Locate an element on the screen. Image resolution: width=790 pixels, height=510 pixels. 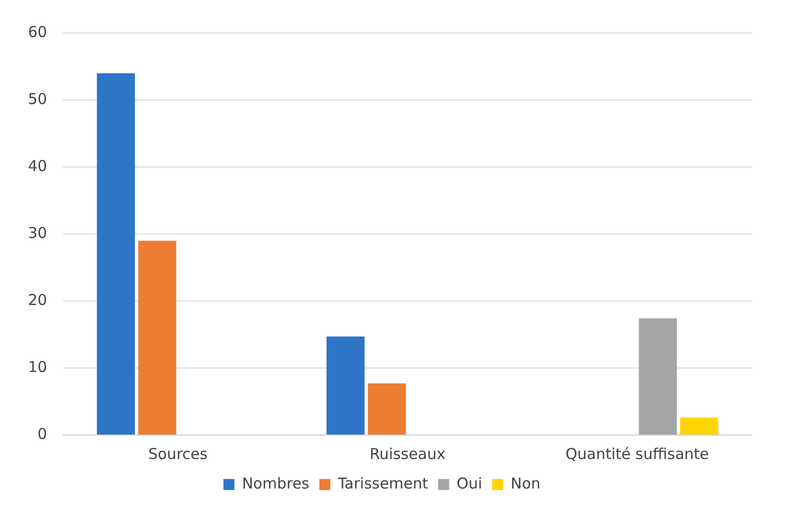
x-tick-label: Sources is located at coordinates (178, 453).